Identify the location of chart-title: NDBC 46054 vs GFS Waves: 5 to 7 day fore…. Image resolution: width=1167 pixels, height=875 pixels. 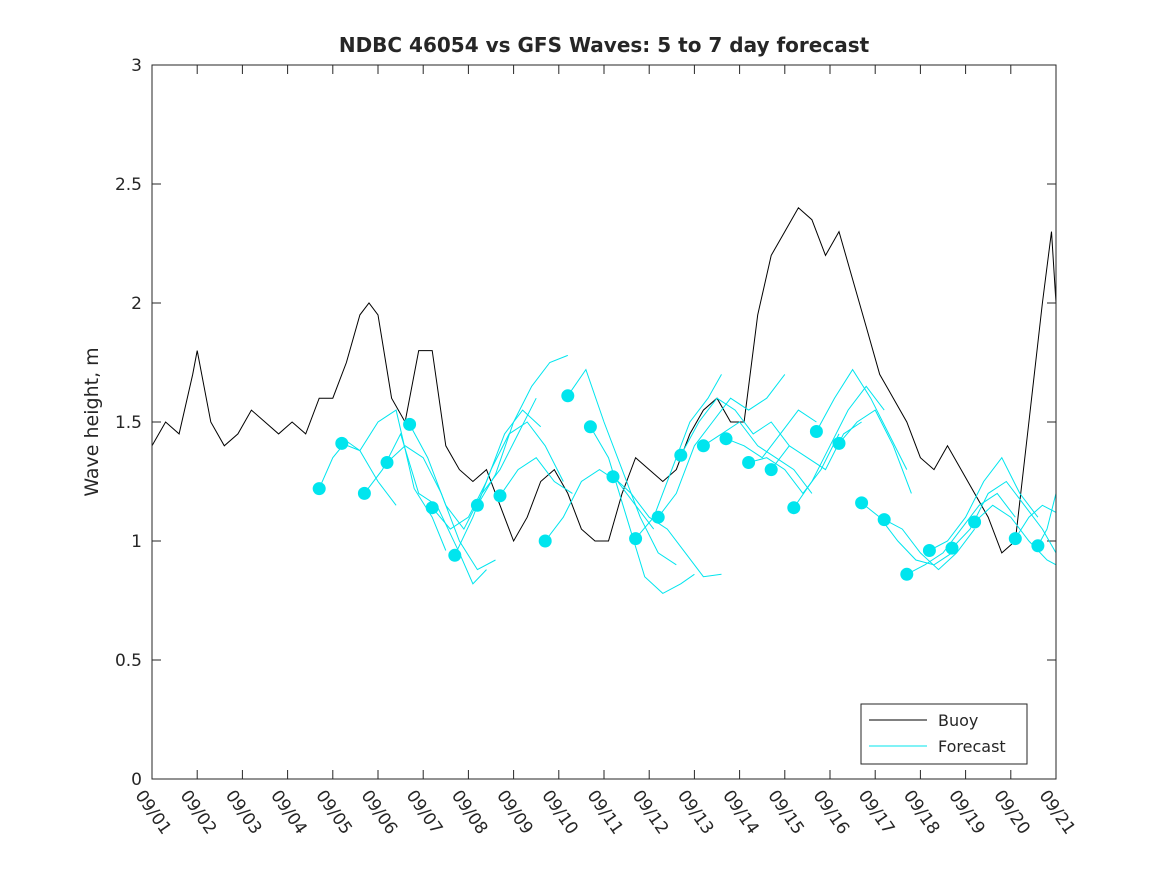
(604, 45).